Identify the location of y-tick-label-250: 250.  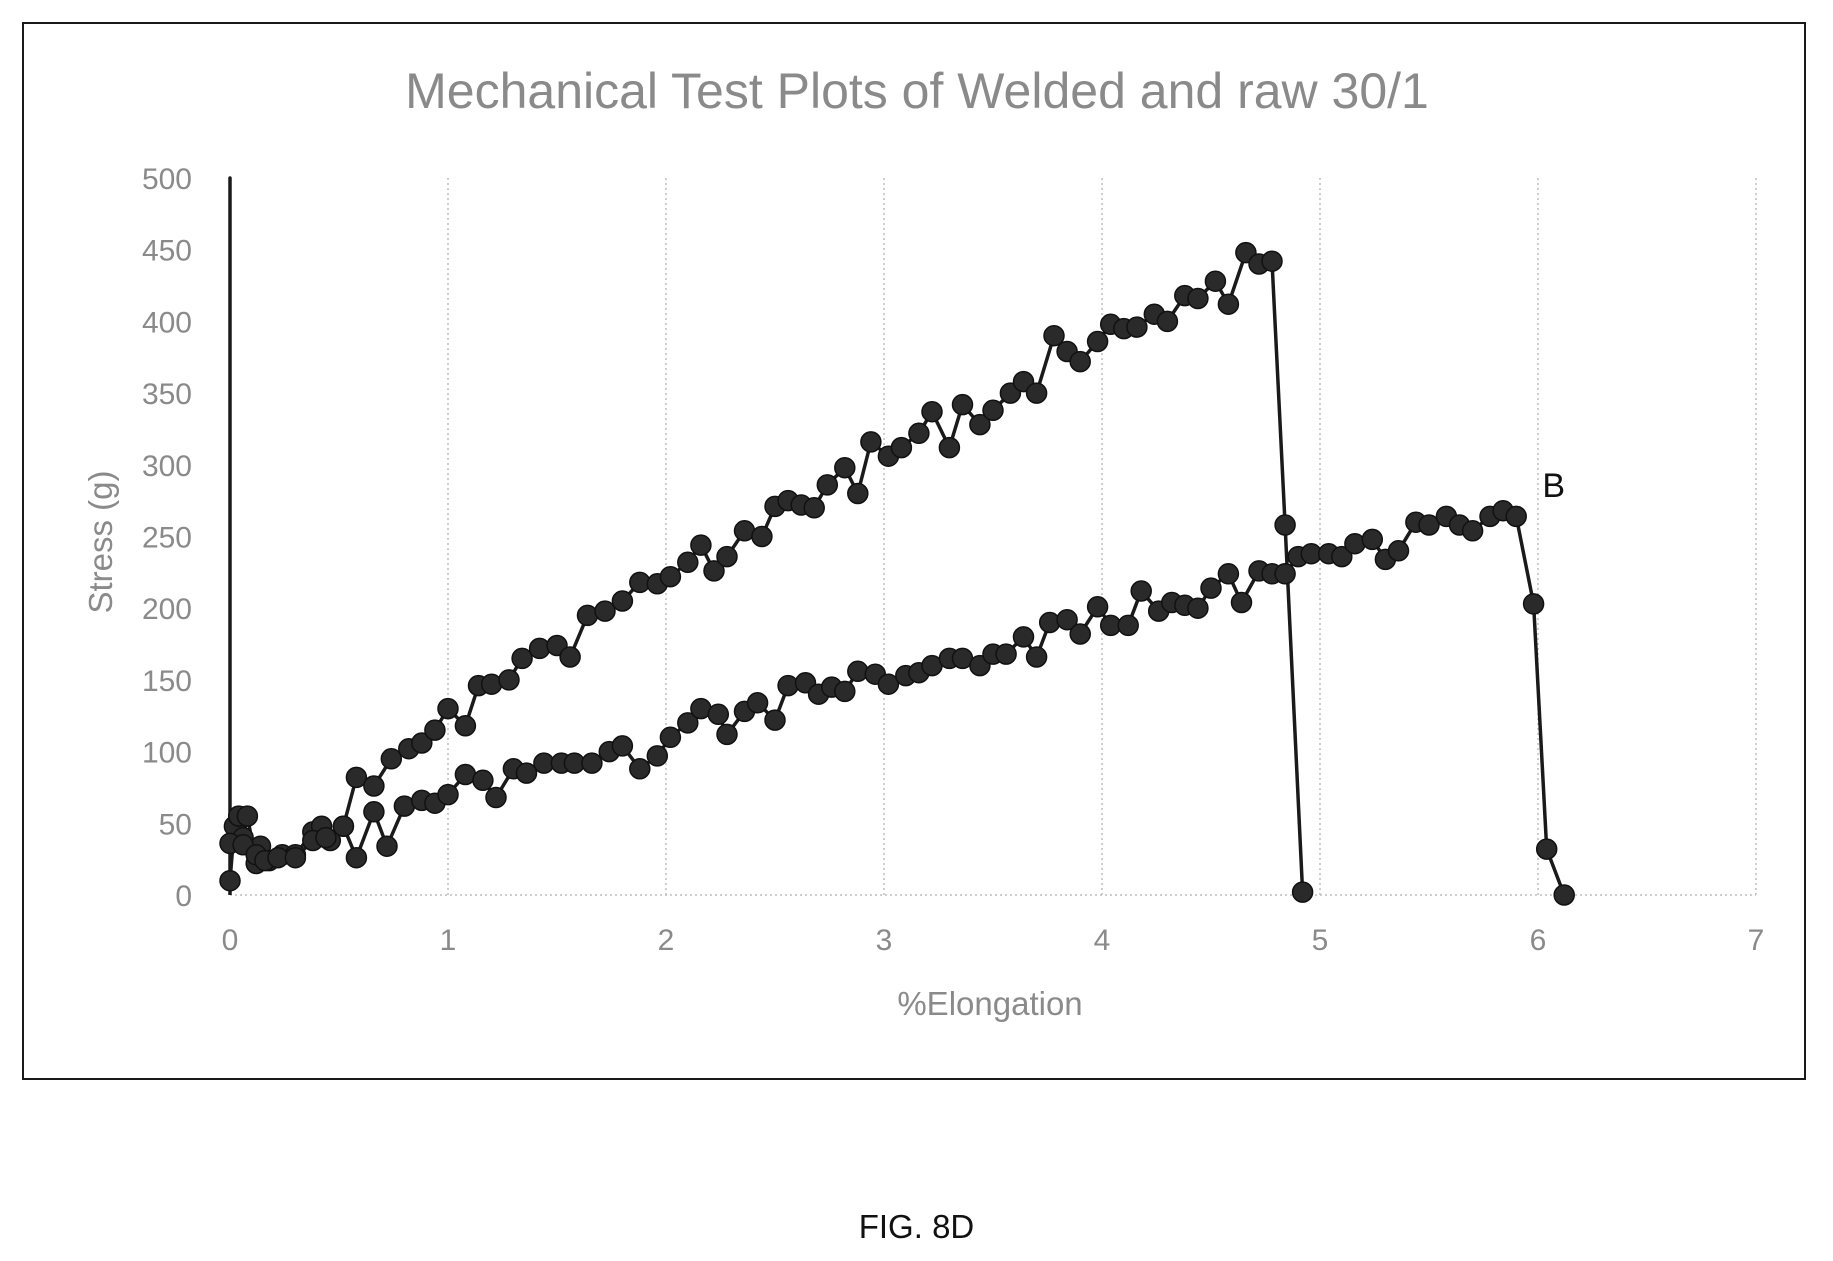
(167, 538).